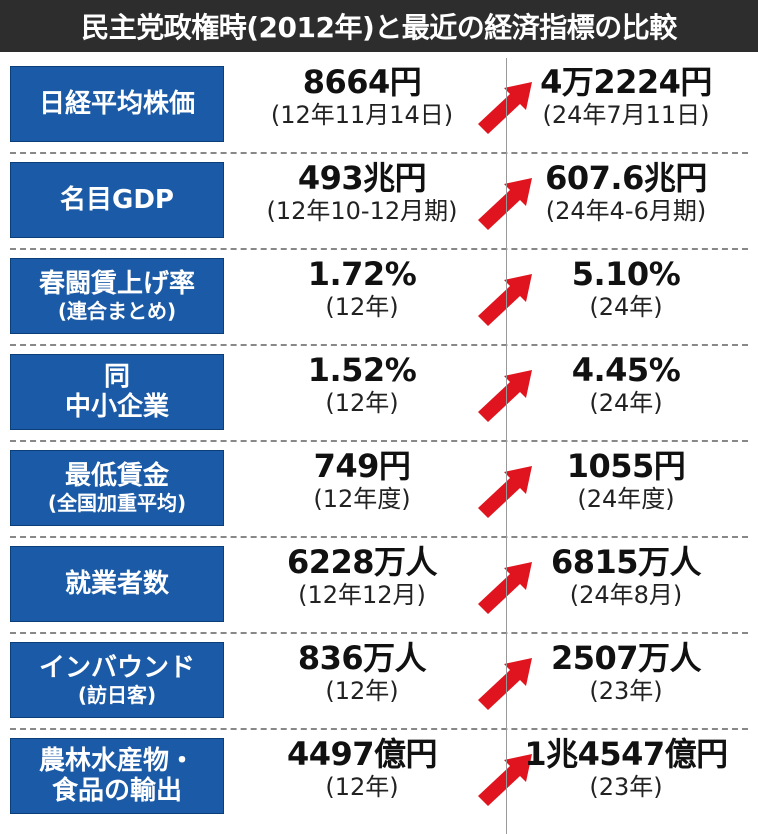  I want to click on comparison-row: 就業者数 6228万人 (12年12月) 6815万人 (24年8月), so click(379, 584).